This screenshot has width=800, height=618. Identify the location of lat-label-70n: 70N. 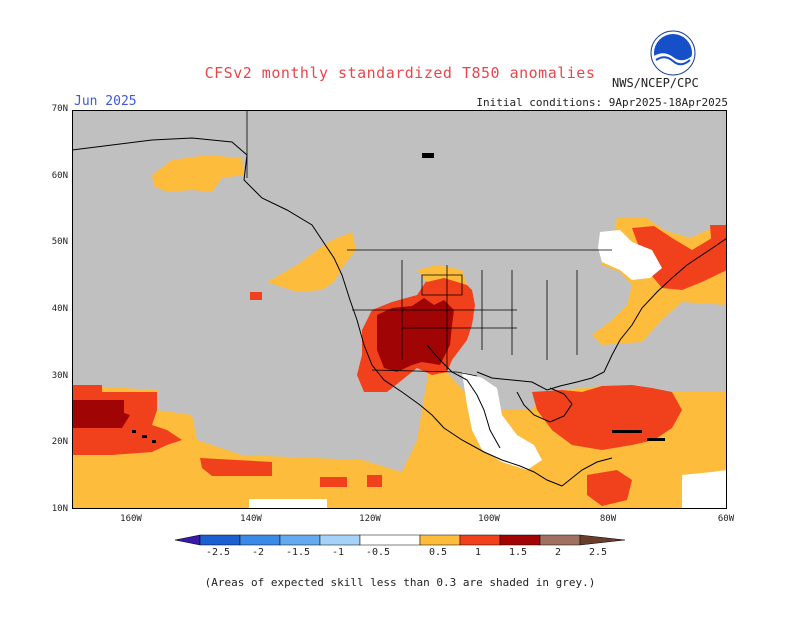
(59, 109).